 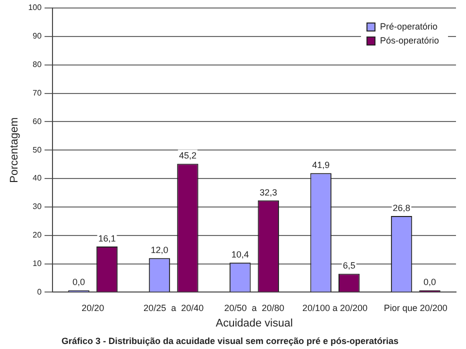 What do you see at coordinates (37, 178) in the screenshot?
I see `y-tick-label: 40` at bounding box center [37, 178].